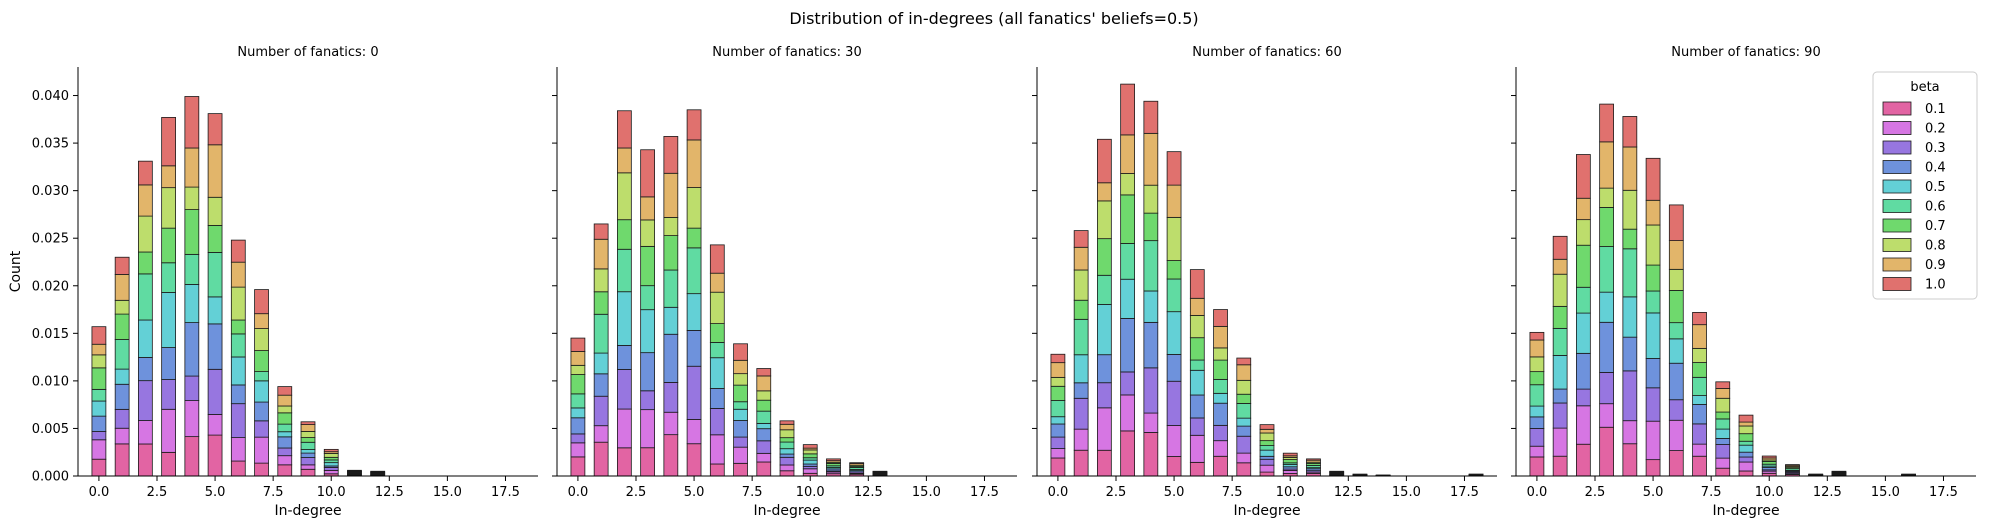 The image size is (1989, 529). I want to click on x-tick-label: 0.0, so click(1537, 492).